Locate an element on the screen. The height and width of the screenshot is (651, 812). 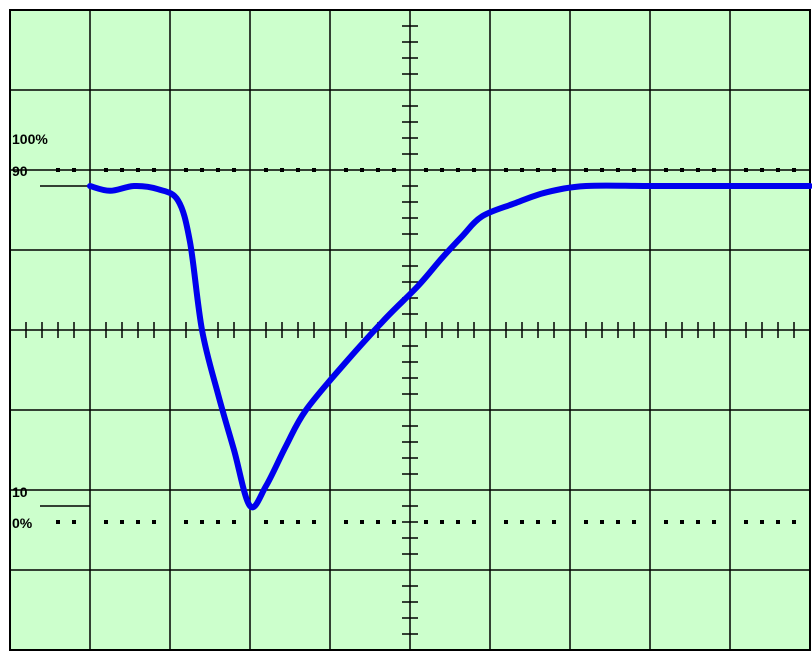
label-10: 10 is located at coordinates (20, 492).